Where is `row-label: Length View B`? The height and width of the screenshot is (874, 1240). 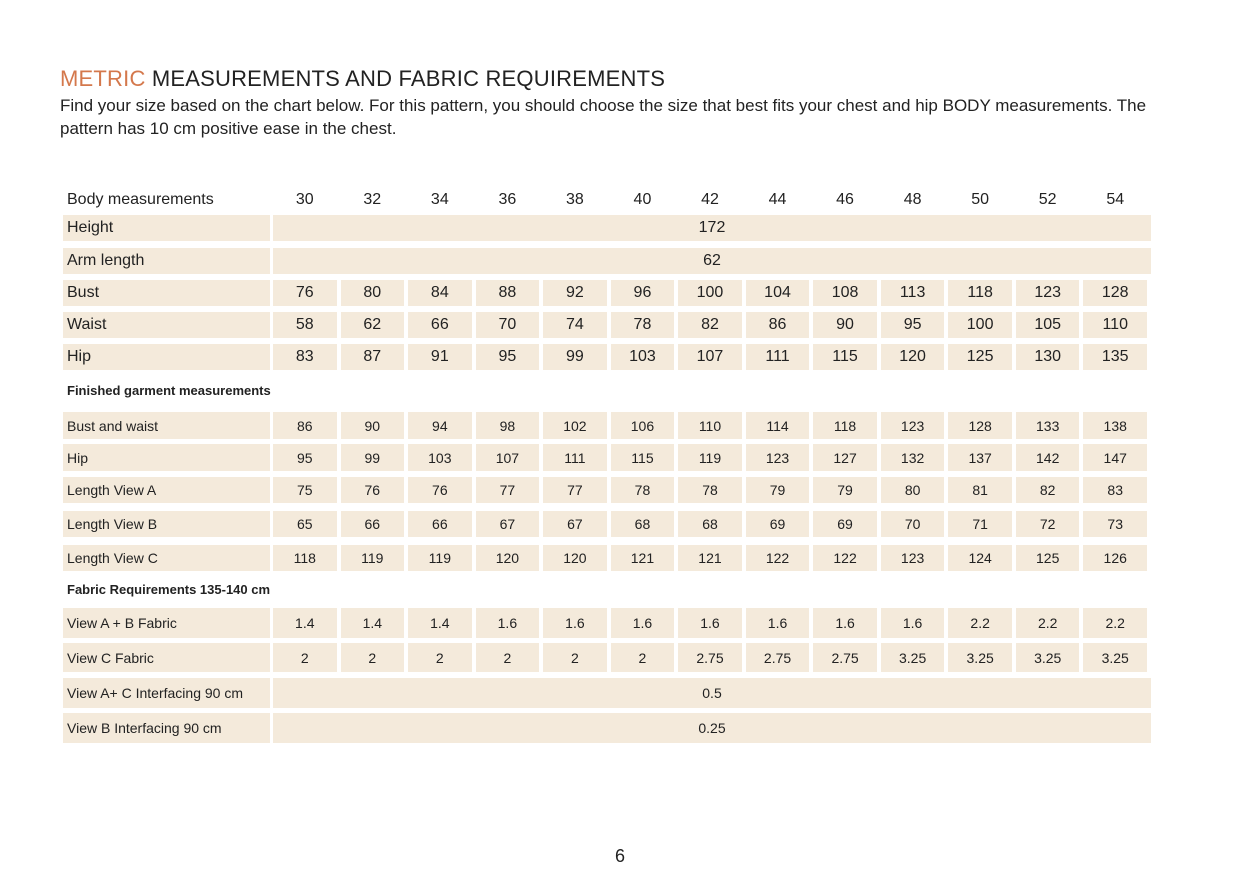 row-label: Length View B is located at coordinates (166, 524).